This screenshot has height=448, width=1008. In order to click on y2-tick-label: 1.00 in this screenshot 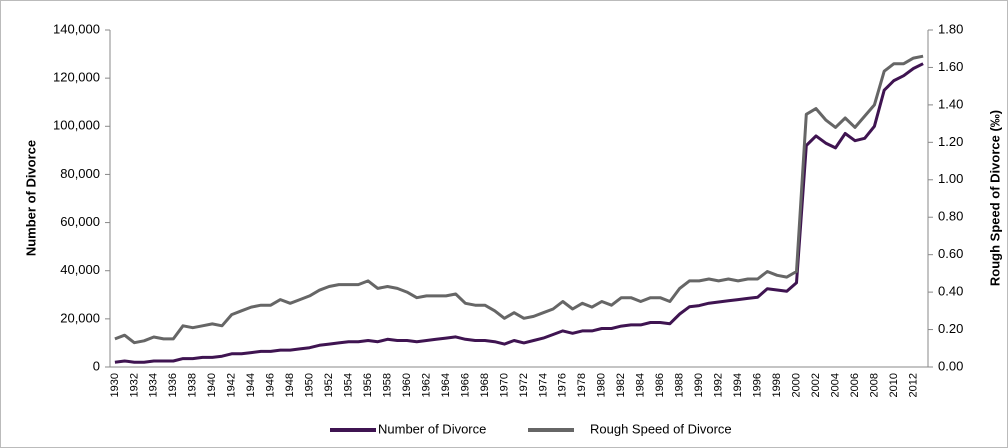, I will do `click(950, 178)`.